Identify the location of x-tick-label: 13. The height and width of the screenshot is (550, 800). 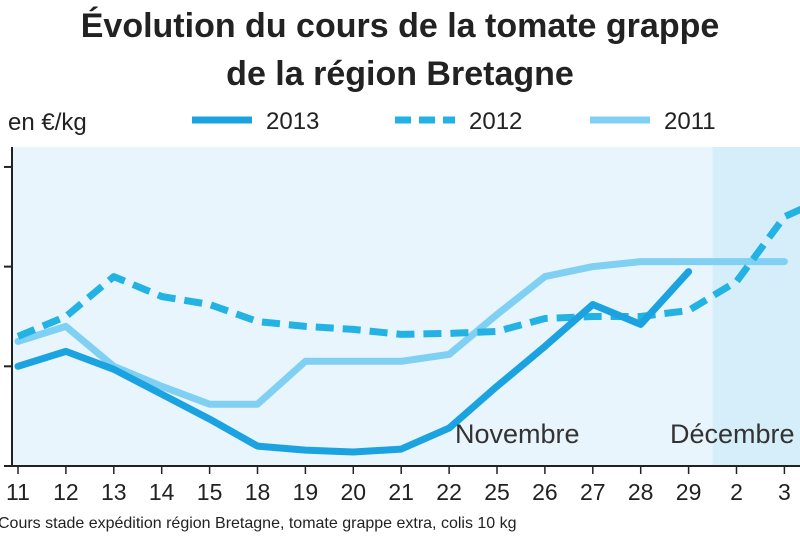
(114, 492).